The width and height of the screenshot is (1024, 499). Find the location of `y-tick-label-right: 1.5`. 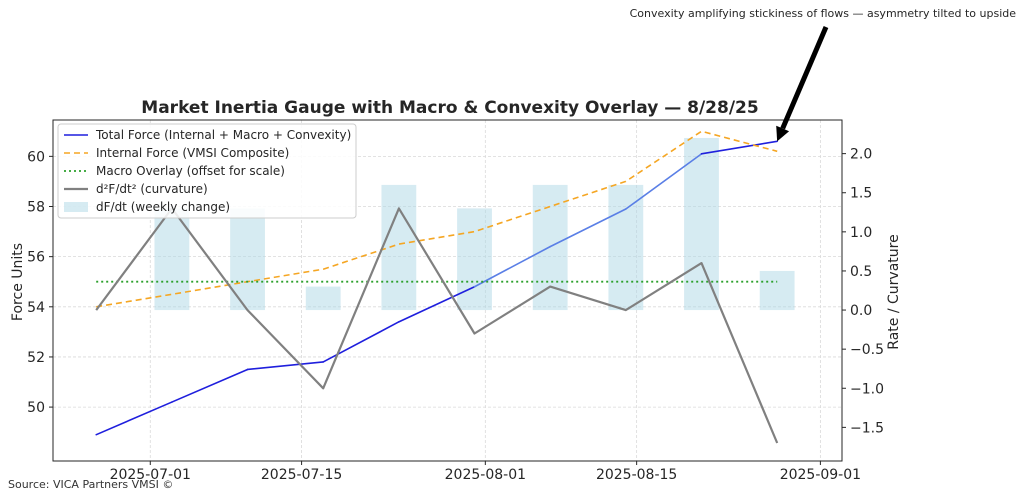

y-tick-label-right: 1.5 is located at coordinates (861, 194).